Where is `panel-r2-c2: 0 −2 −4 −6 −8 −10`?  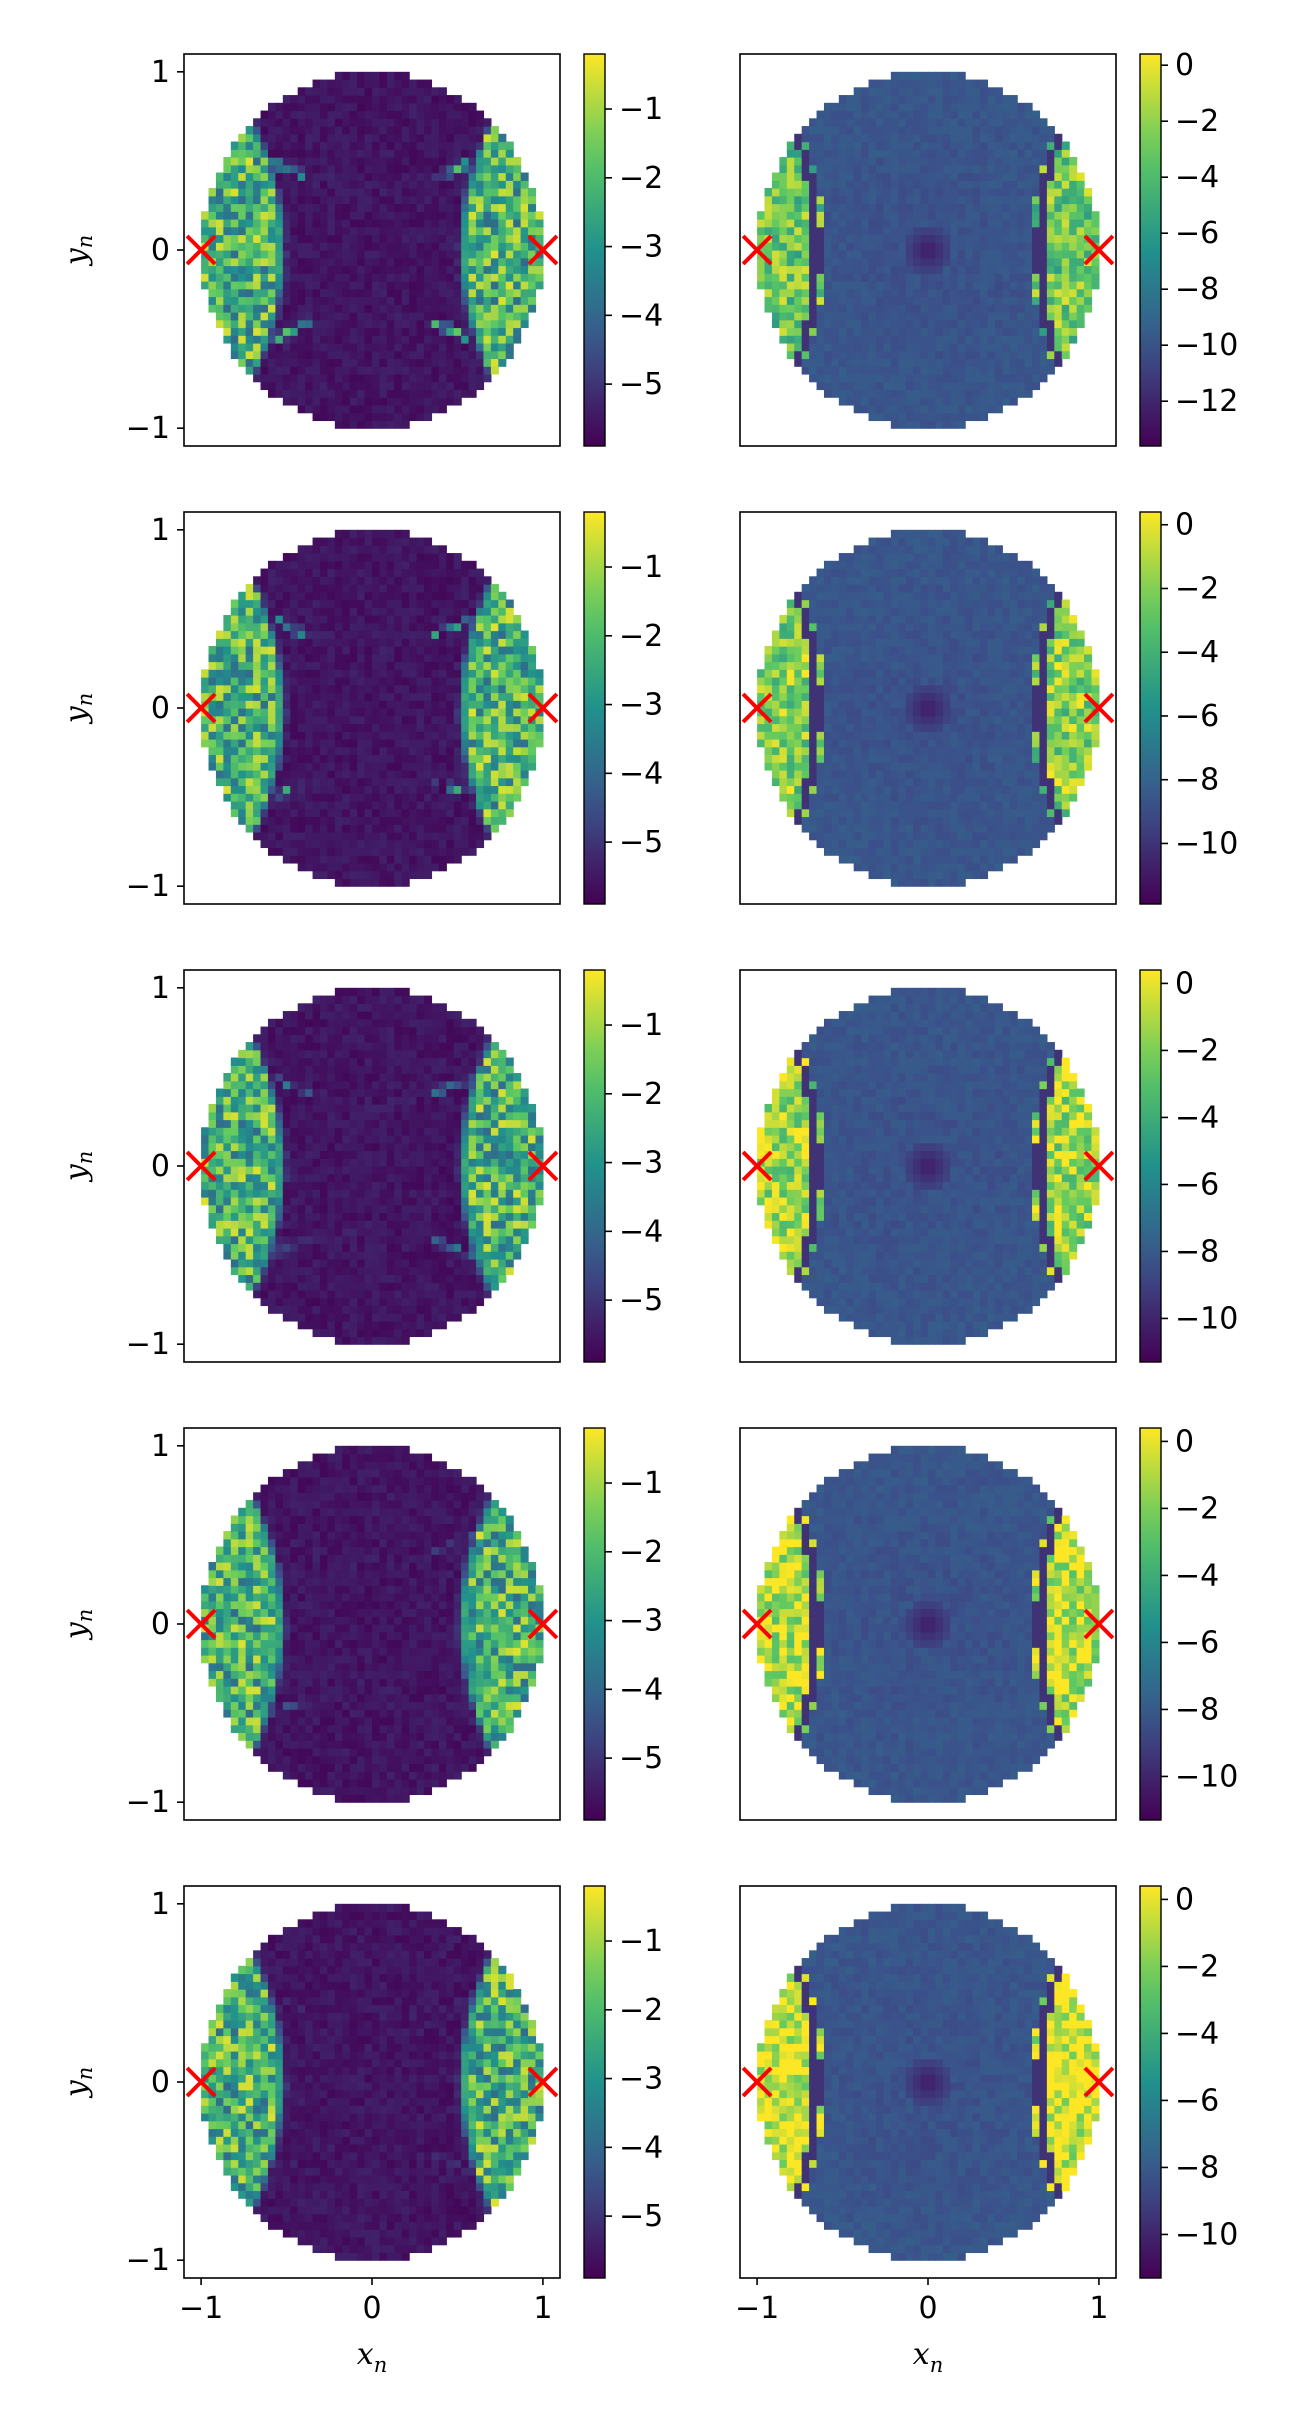 panel-r2-c2: 0 −2 −4 −6 −8 −10 is located at coordinates (988, 706).